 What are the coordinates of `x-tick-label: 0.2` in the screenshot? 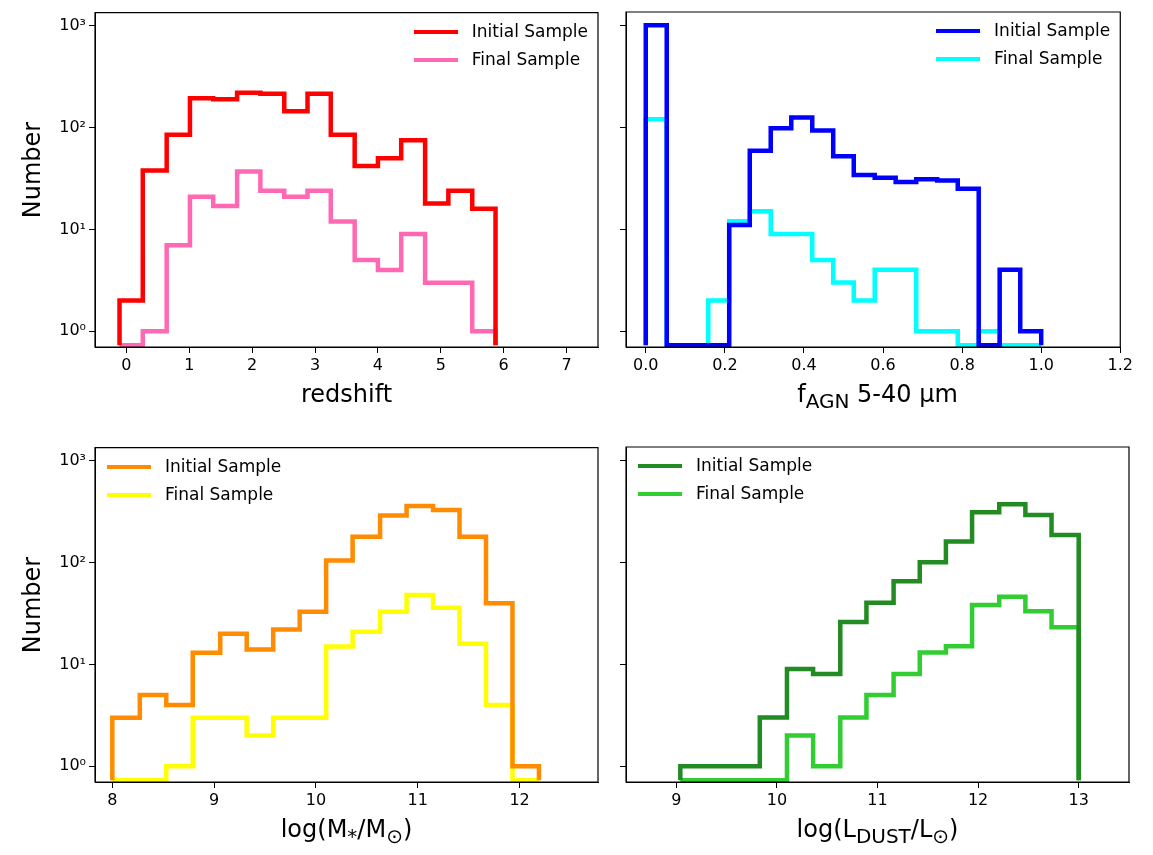 It's located at (725, 364).